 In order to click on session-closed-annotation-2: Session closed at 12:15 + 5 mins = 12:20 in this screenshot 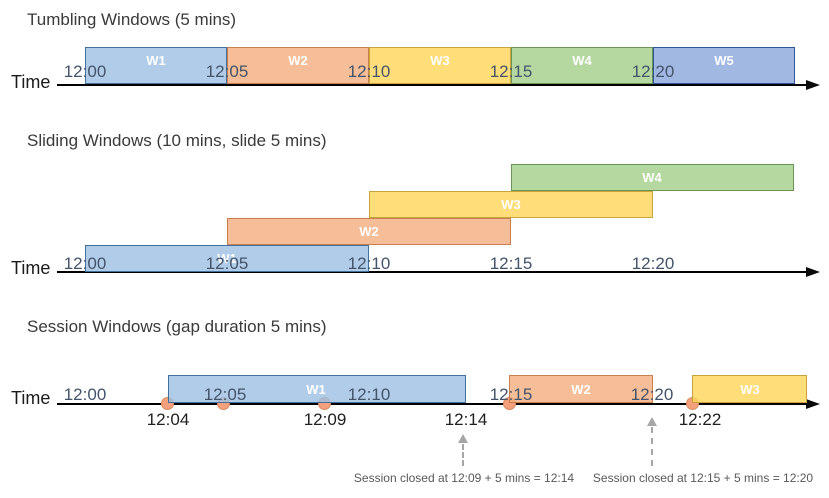, I will do `click(703, 478)`.